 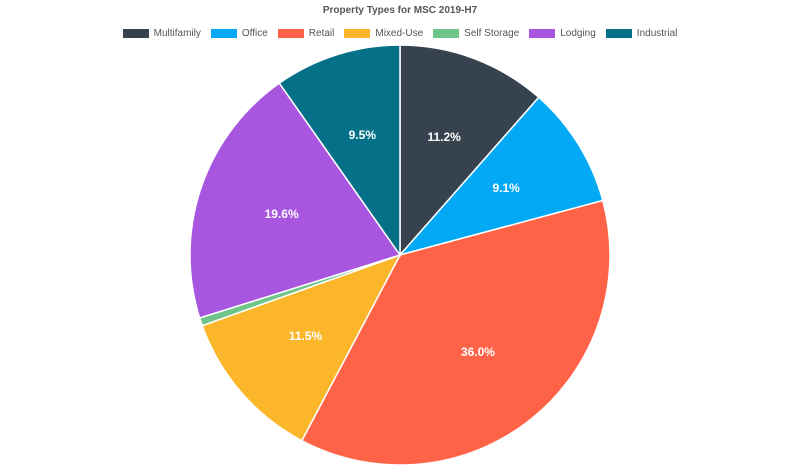 What do you see at coordinates (469, 150) in the screenshot?
I see `pie-slice-multifamily` at bounding box center [469, 150].